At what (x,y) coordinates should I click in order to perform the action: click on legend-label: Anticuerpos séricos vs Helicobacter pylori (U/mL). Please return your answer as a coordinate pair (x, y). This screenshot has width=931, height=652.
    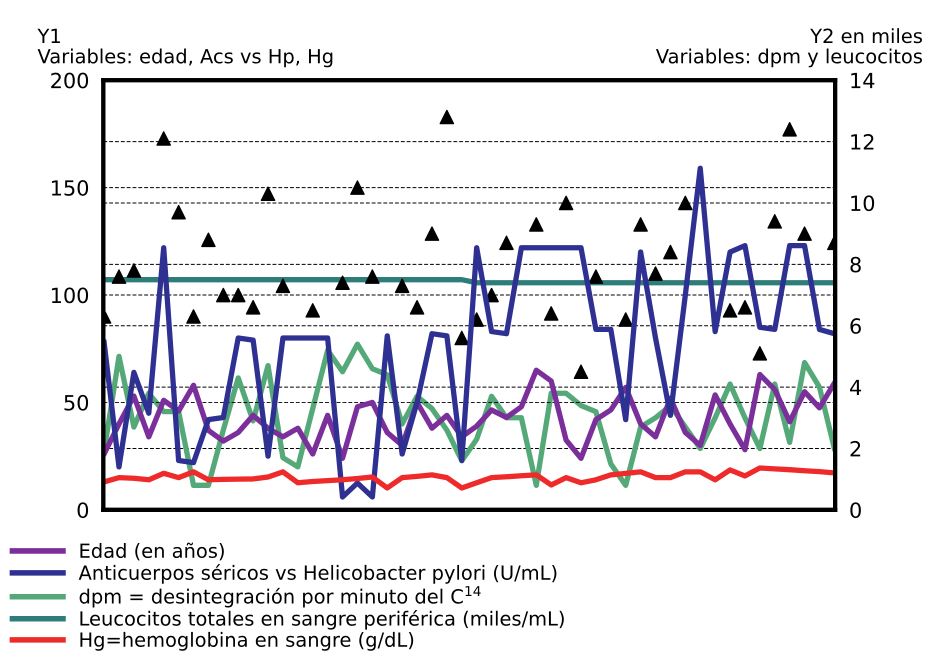
    Looking at the image, I should click on (317, 574).